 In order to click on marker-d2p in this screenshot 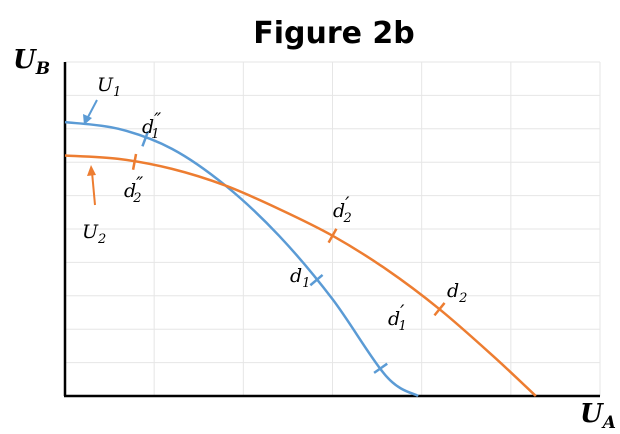, I will do `click(332, 236)`.